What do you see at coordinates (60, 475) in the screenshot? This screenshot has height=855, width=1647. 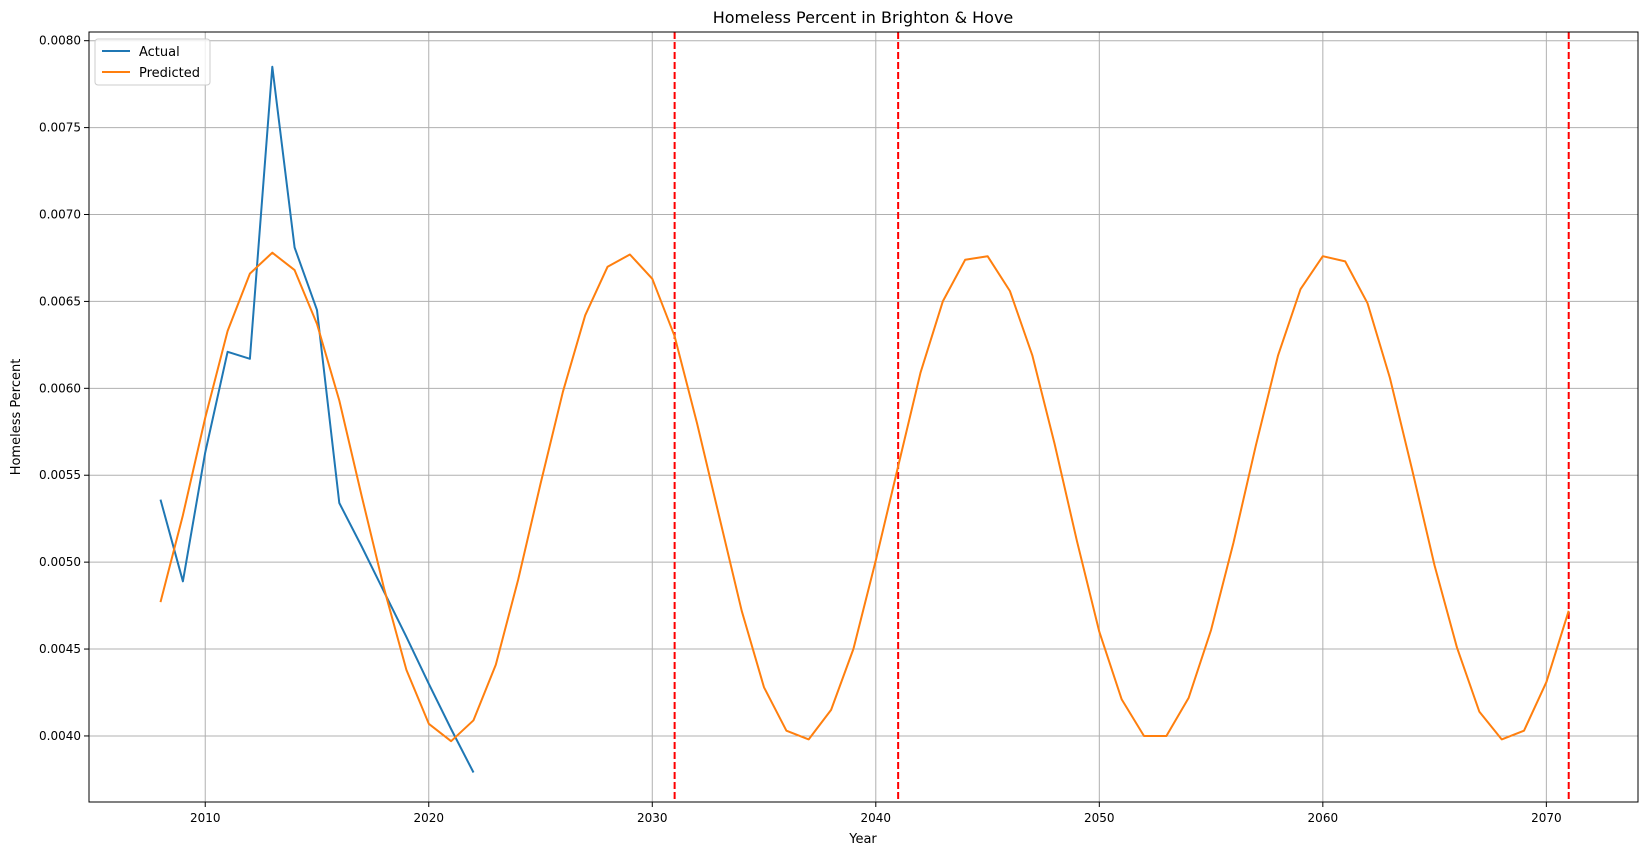 I see `y-tick-label: 0.0055` at bounding box center [60, 475].